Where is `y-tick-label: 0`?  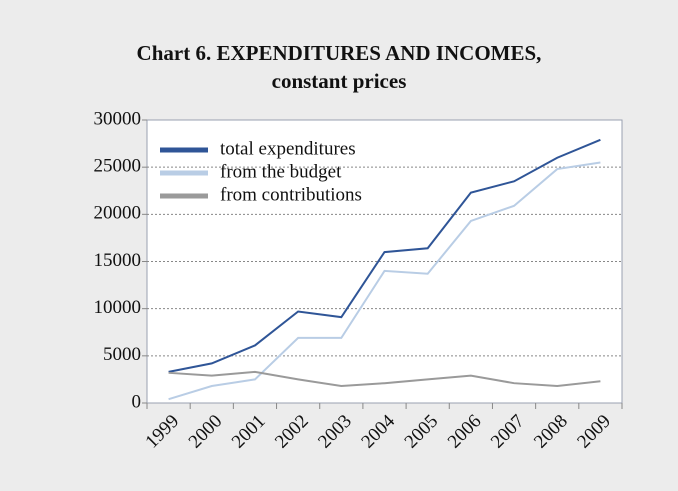
y-tick-label: 0 is located at coordinates (137, 401).